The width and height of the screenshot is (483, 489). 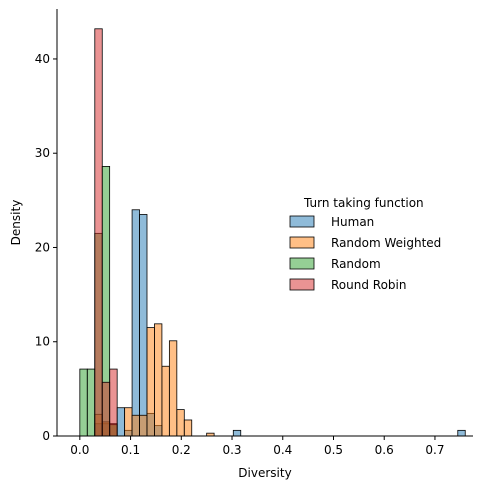 I want to click on legend-swatch-random, so click(x=302, y=263).